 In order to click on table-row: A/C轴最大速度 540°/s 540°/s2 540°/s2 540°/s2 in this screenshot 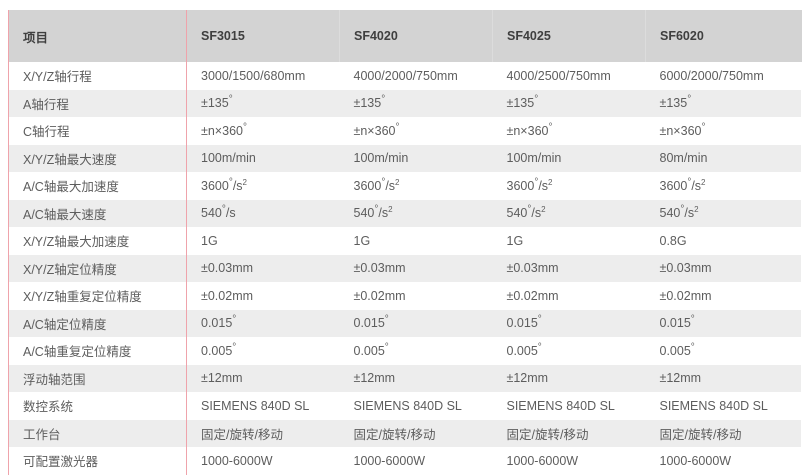, I will do `click(405, 213)`.